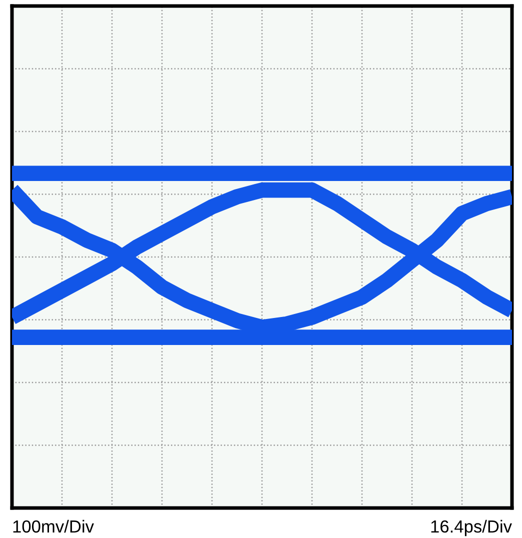  What do you see at coordinates (53, 526) in the screenshot?
I see `text: 100mv/Div` at bounding box center [53, 526].